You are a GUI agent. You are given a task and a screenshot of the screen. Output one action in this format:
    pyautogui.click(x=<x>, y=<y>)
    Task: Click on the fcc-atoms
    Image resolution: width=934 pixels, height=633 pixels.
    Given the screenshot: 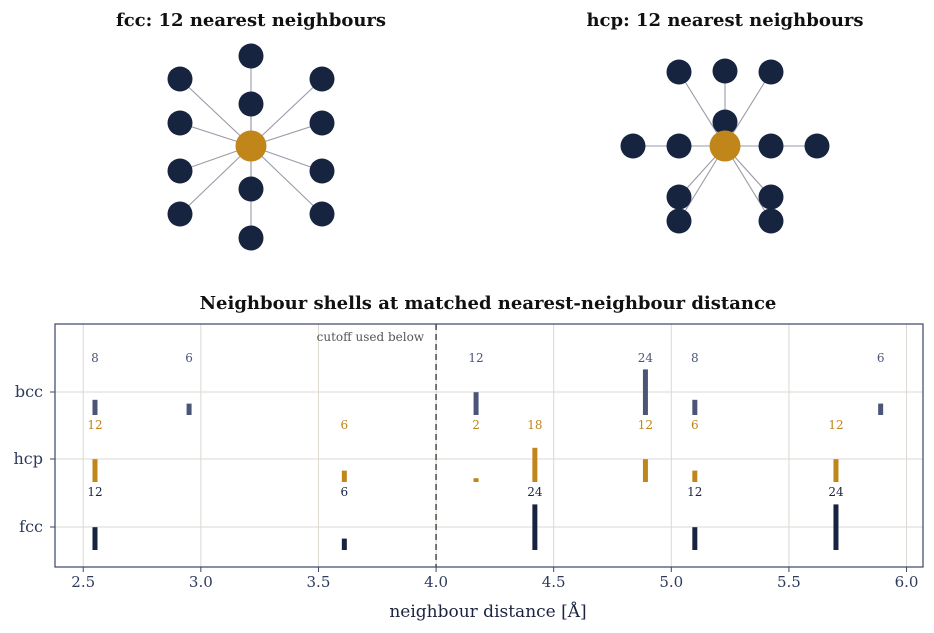 What is the action you would take?
    pyautogui.click(x=251, y=147)
    